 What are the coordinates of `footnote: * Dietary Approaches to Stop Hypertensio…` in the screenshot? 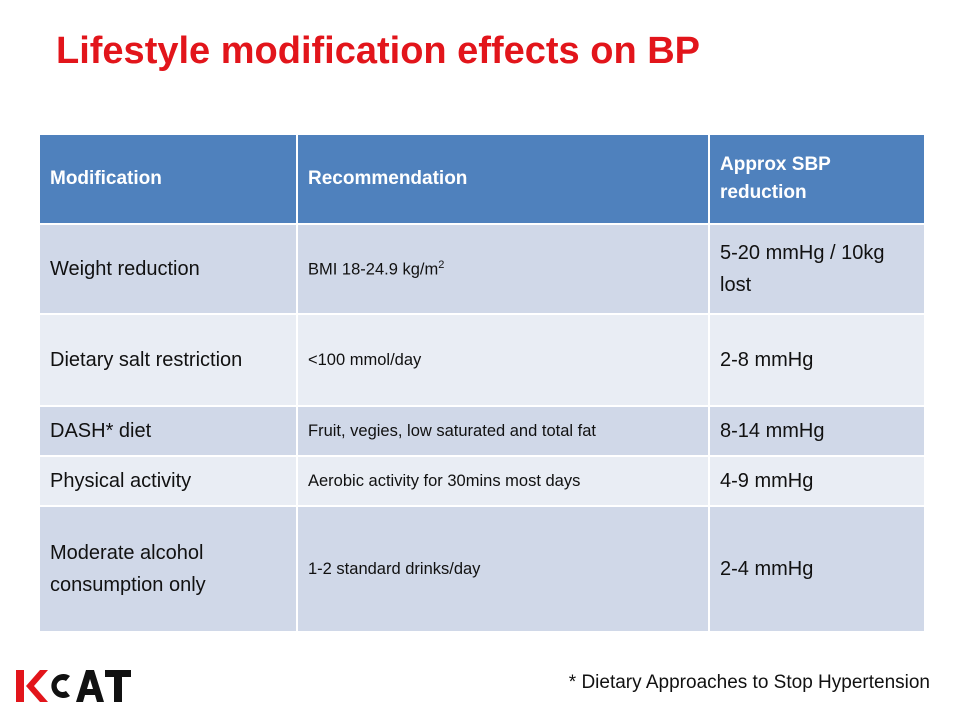 It's located at (749, 682).